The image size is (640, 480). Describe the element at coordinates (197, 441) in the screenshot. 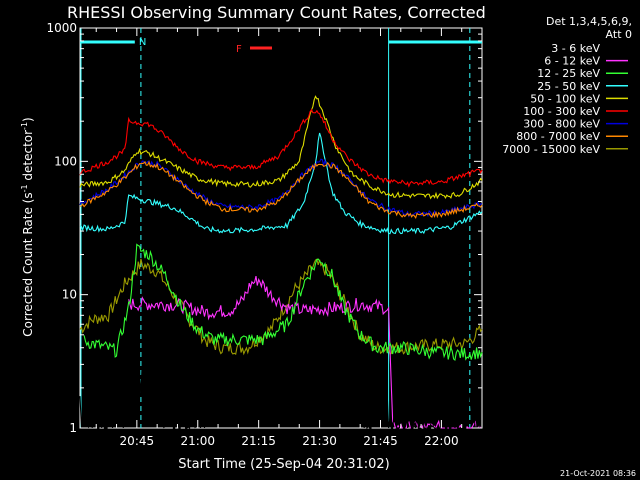

I see `x-tick-label: 21:00` at that location.